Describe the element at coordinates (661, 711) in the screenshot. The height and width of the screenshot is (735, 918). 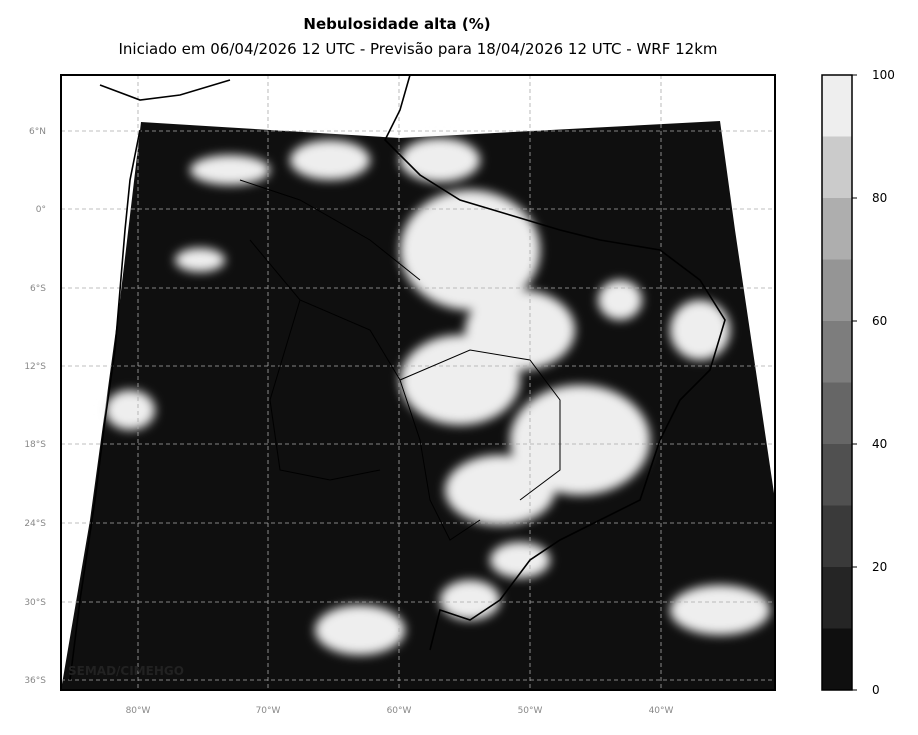
I see `lon-label: 40°W` at that location.